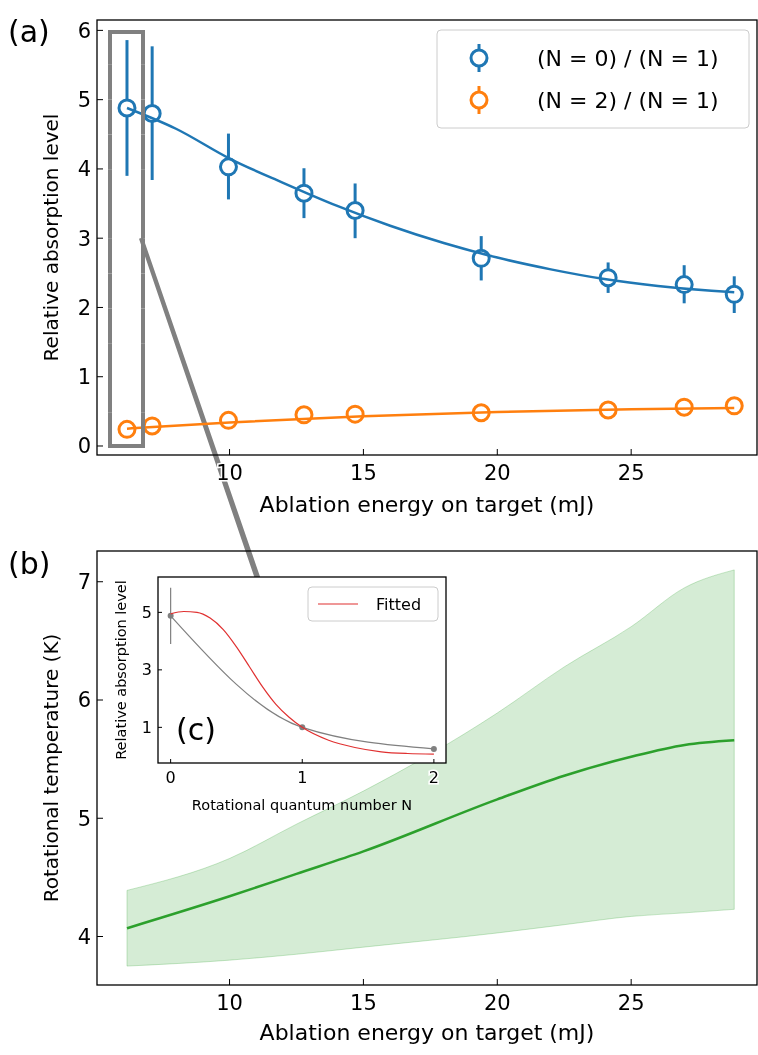 This screenshot has width=758, height=1055. Describe the element at coordinates (196, 729) in the screenshot. I see `annotation: (c)` at that location.